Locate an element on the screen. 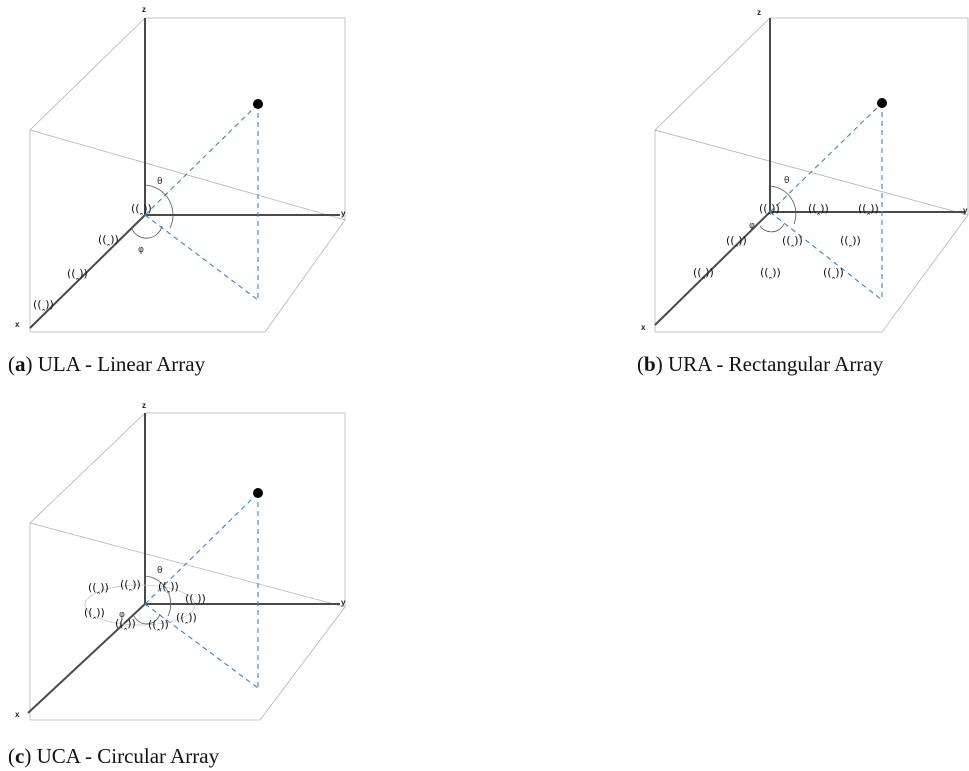 The width and height of the screenshot is (969, 771). circular-array-ring is located at coordinates (140, 605).